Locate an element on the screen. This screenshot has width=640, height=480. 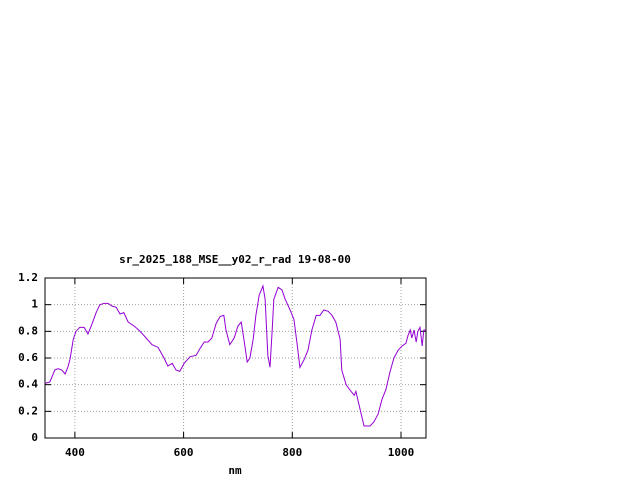
chart-title: sr_2025_188_MSE__y02_r_rad 19-08-00 is located at coordinates (235, 259).